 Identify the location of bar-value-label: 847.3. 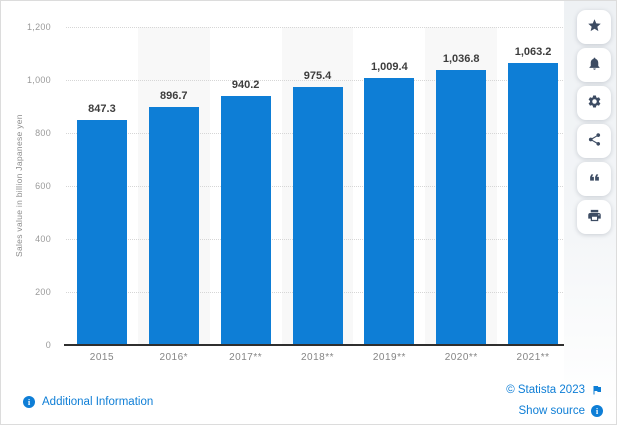
(102, 109).